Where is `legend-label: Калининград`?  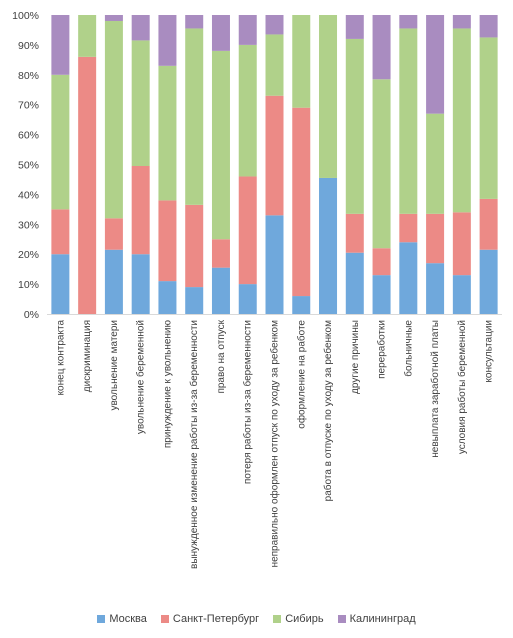
legend-label: Калининград is located at coordinates (382, 619).